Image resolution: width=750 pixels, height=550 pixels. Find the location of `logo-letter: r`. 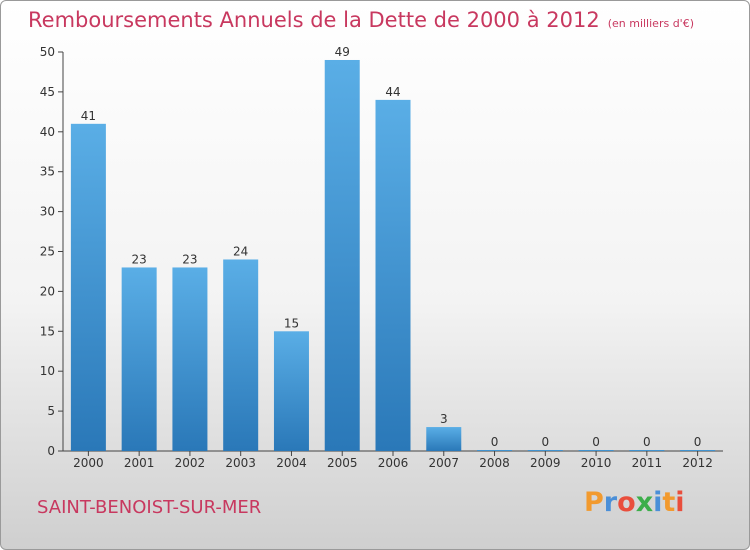

logo-letter: r is located at coordinates (610, 502).